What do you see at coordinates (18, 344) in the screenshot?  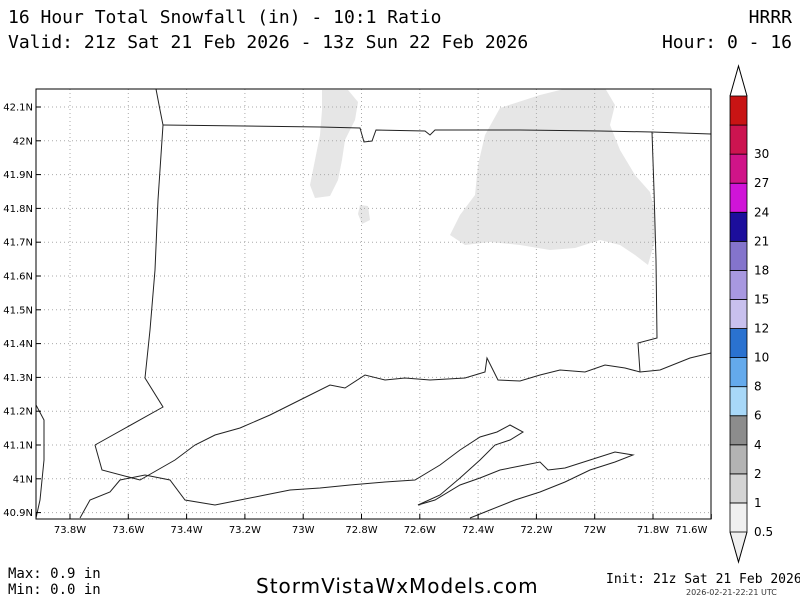 I see `lat-label: 41.4N` at bounding box center [18, 344].